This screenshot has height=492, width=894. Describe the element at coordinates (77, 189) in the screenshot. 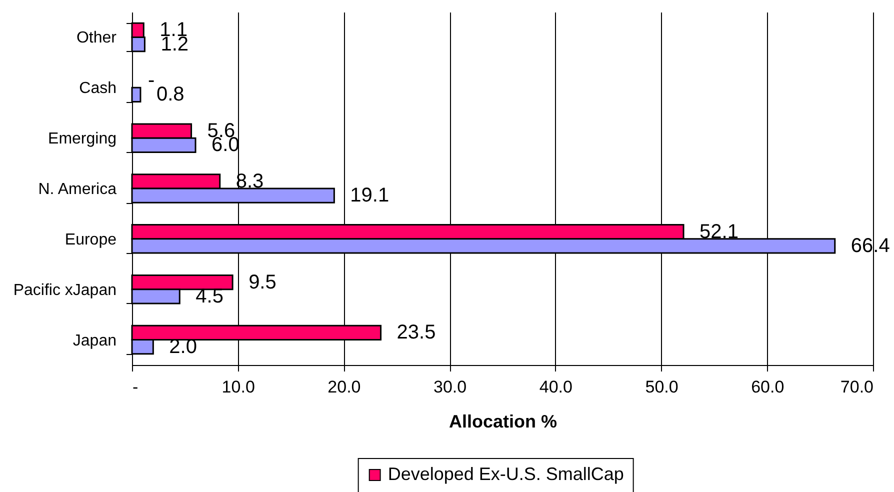

I see `y-tick-label: N. America` at that location.